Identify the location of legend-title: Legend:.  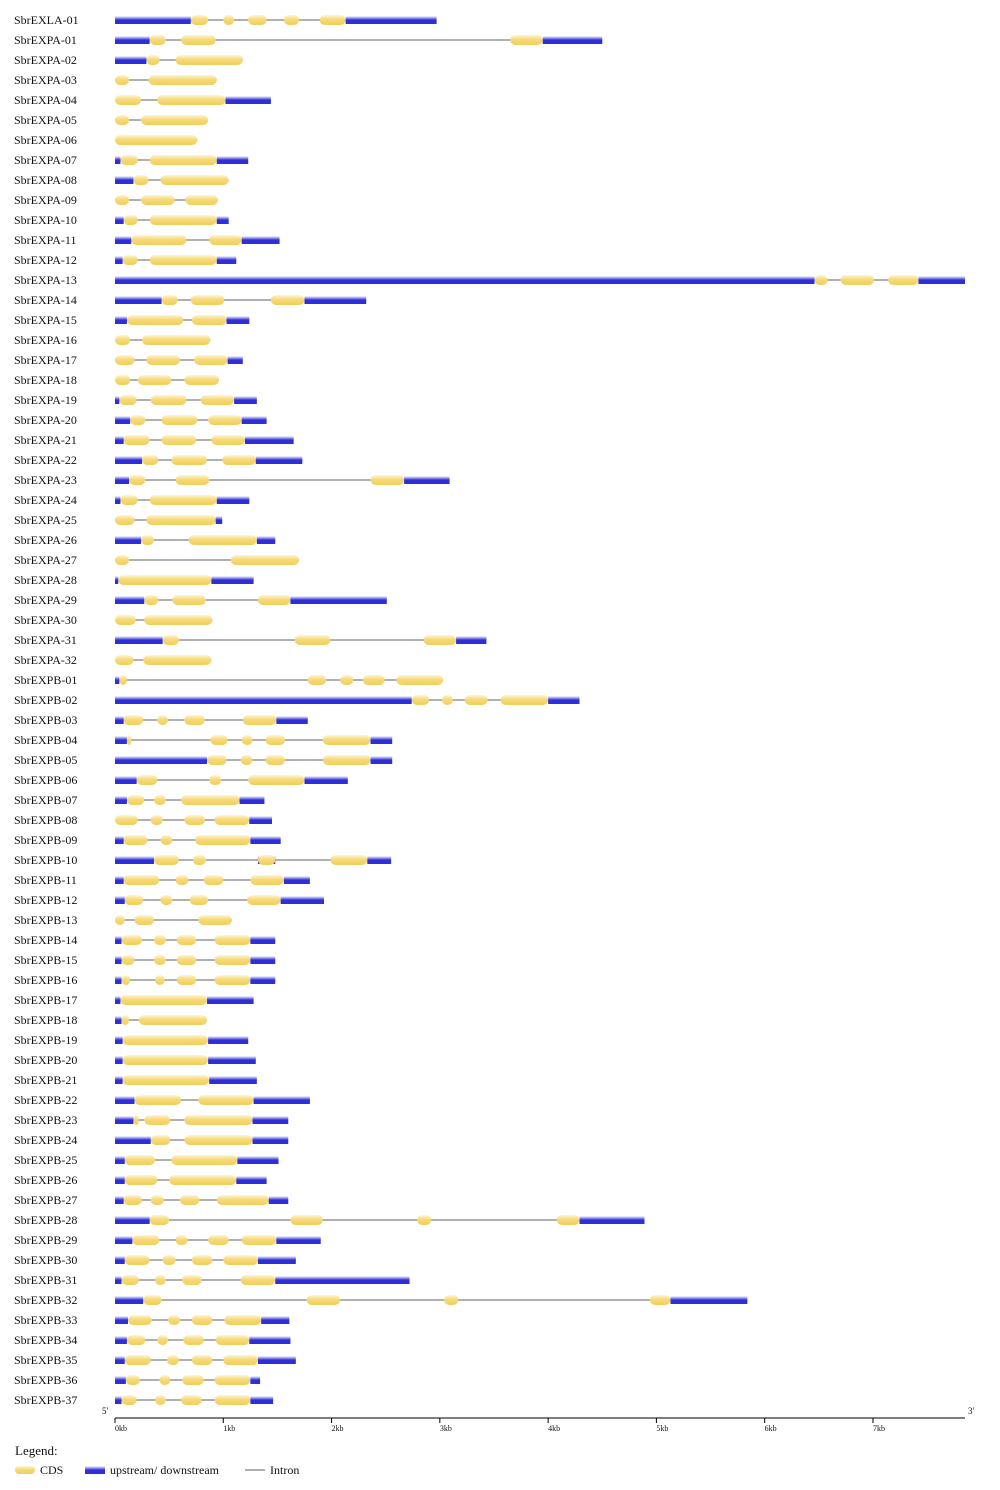
(36, 1450).